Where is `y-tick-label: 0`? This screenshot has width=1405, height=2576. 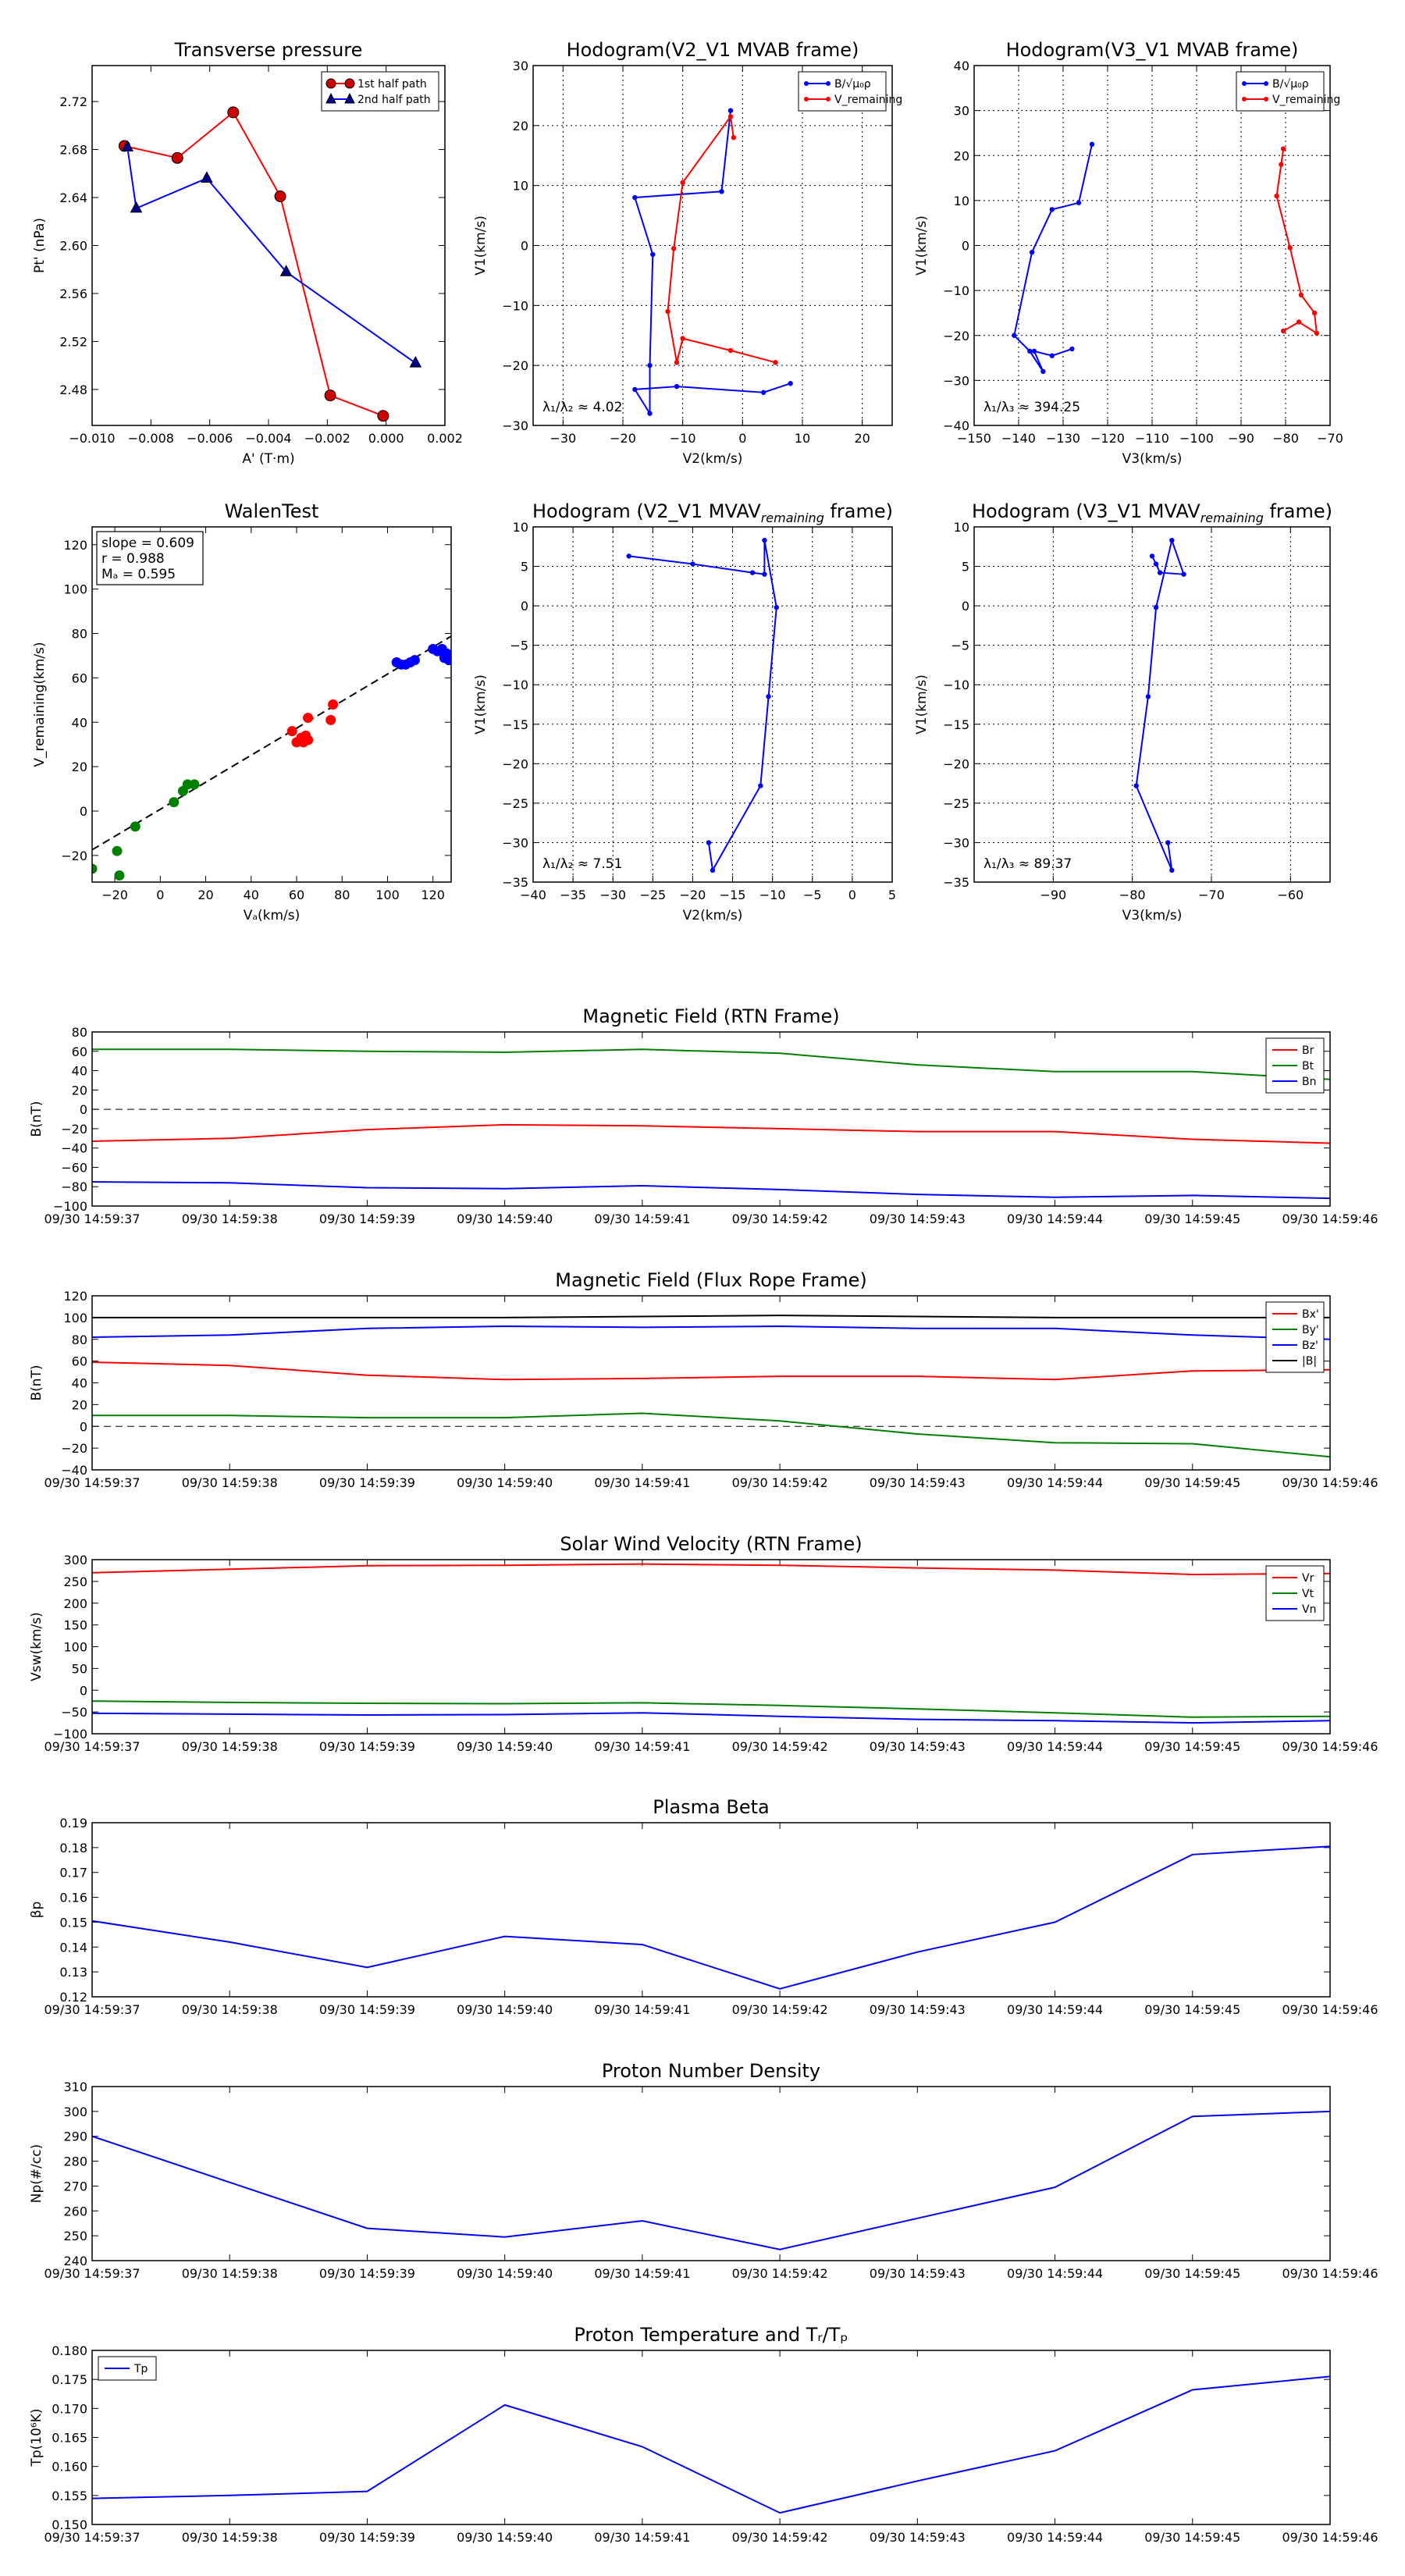 y-tick-label: 0 is located at coordinates (84, 1426).